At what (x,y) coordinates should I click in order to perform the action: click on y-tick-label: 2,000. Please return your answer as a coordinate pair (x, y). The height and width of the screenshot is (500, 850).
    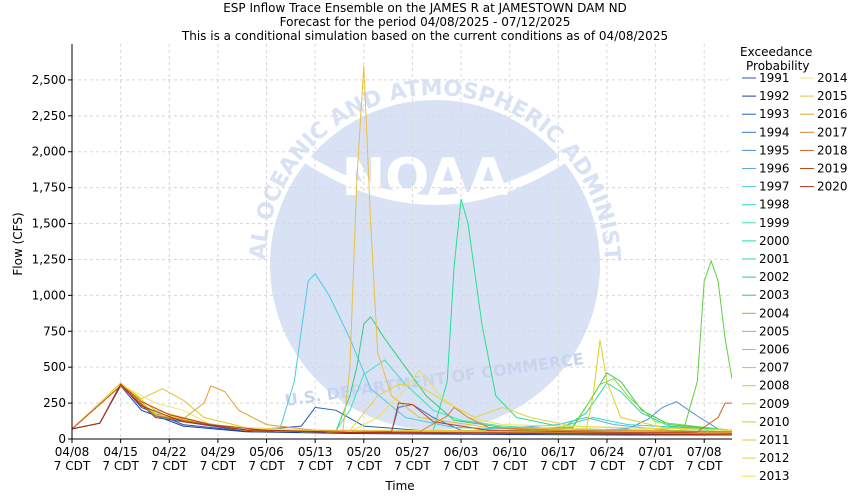
    Looking at the image, I should click on (49, 152).